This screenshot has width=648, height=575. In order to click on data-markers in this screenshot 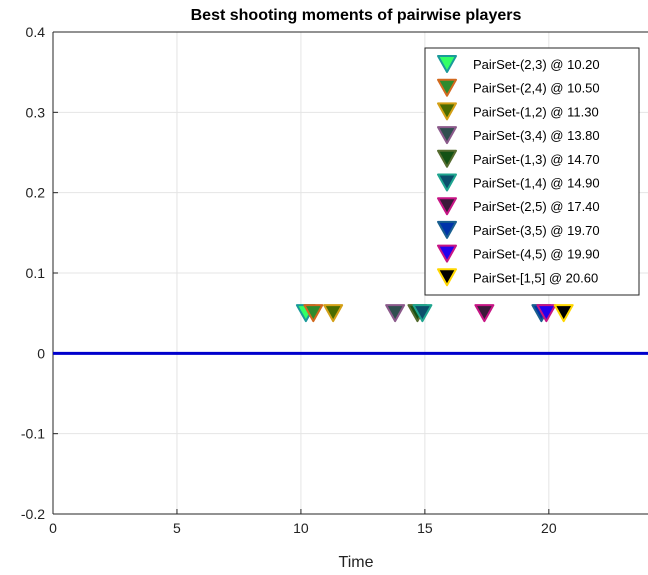, I will do `click(434, 313)`.